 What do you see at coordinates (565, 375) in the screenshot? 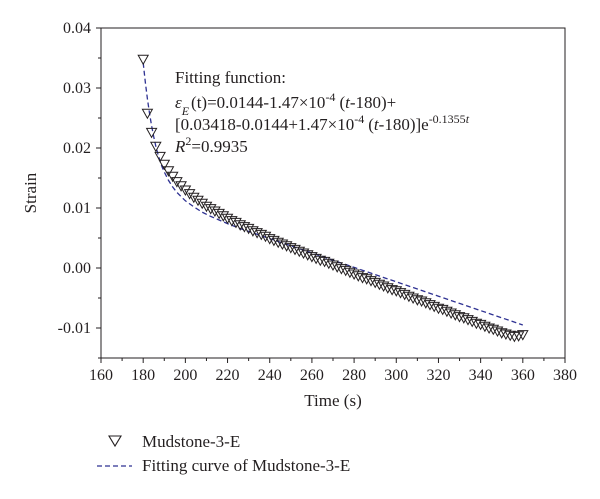
I see `x-tick-label: 380` at bounding box center [565, 375].